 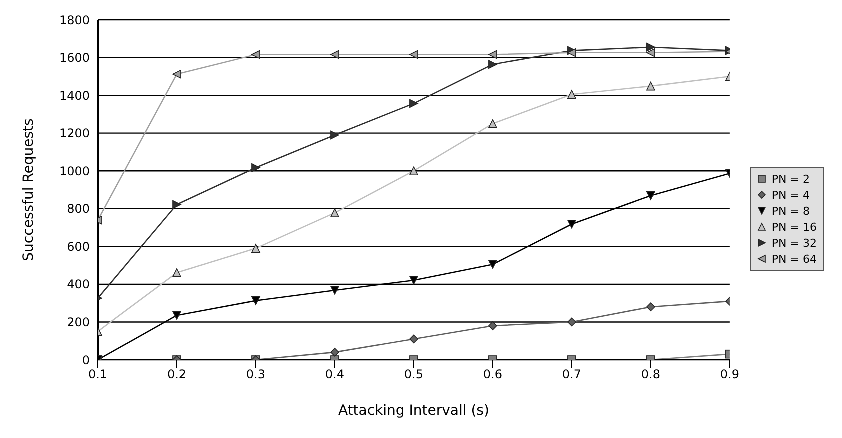 What do you see at coordinates (791, 179) in the screenshot?
I see `legend-label: PN = 2` at bounding box center [791, 179].